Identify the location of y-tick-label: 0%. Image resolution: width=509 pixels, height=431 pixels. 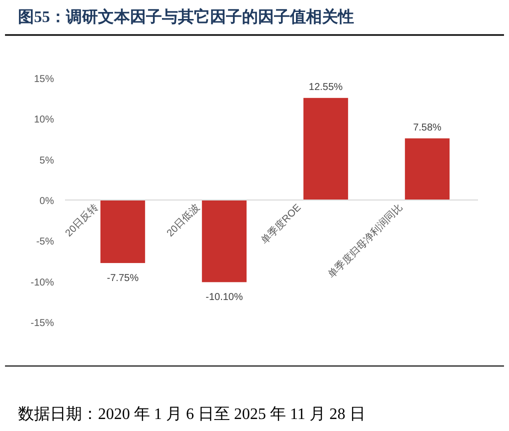
(47, 201).